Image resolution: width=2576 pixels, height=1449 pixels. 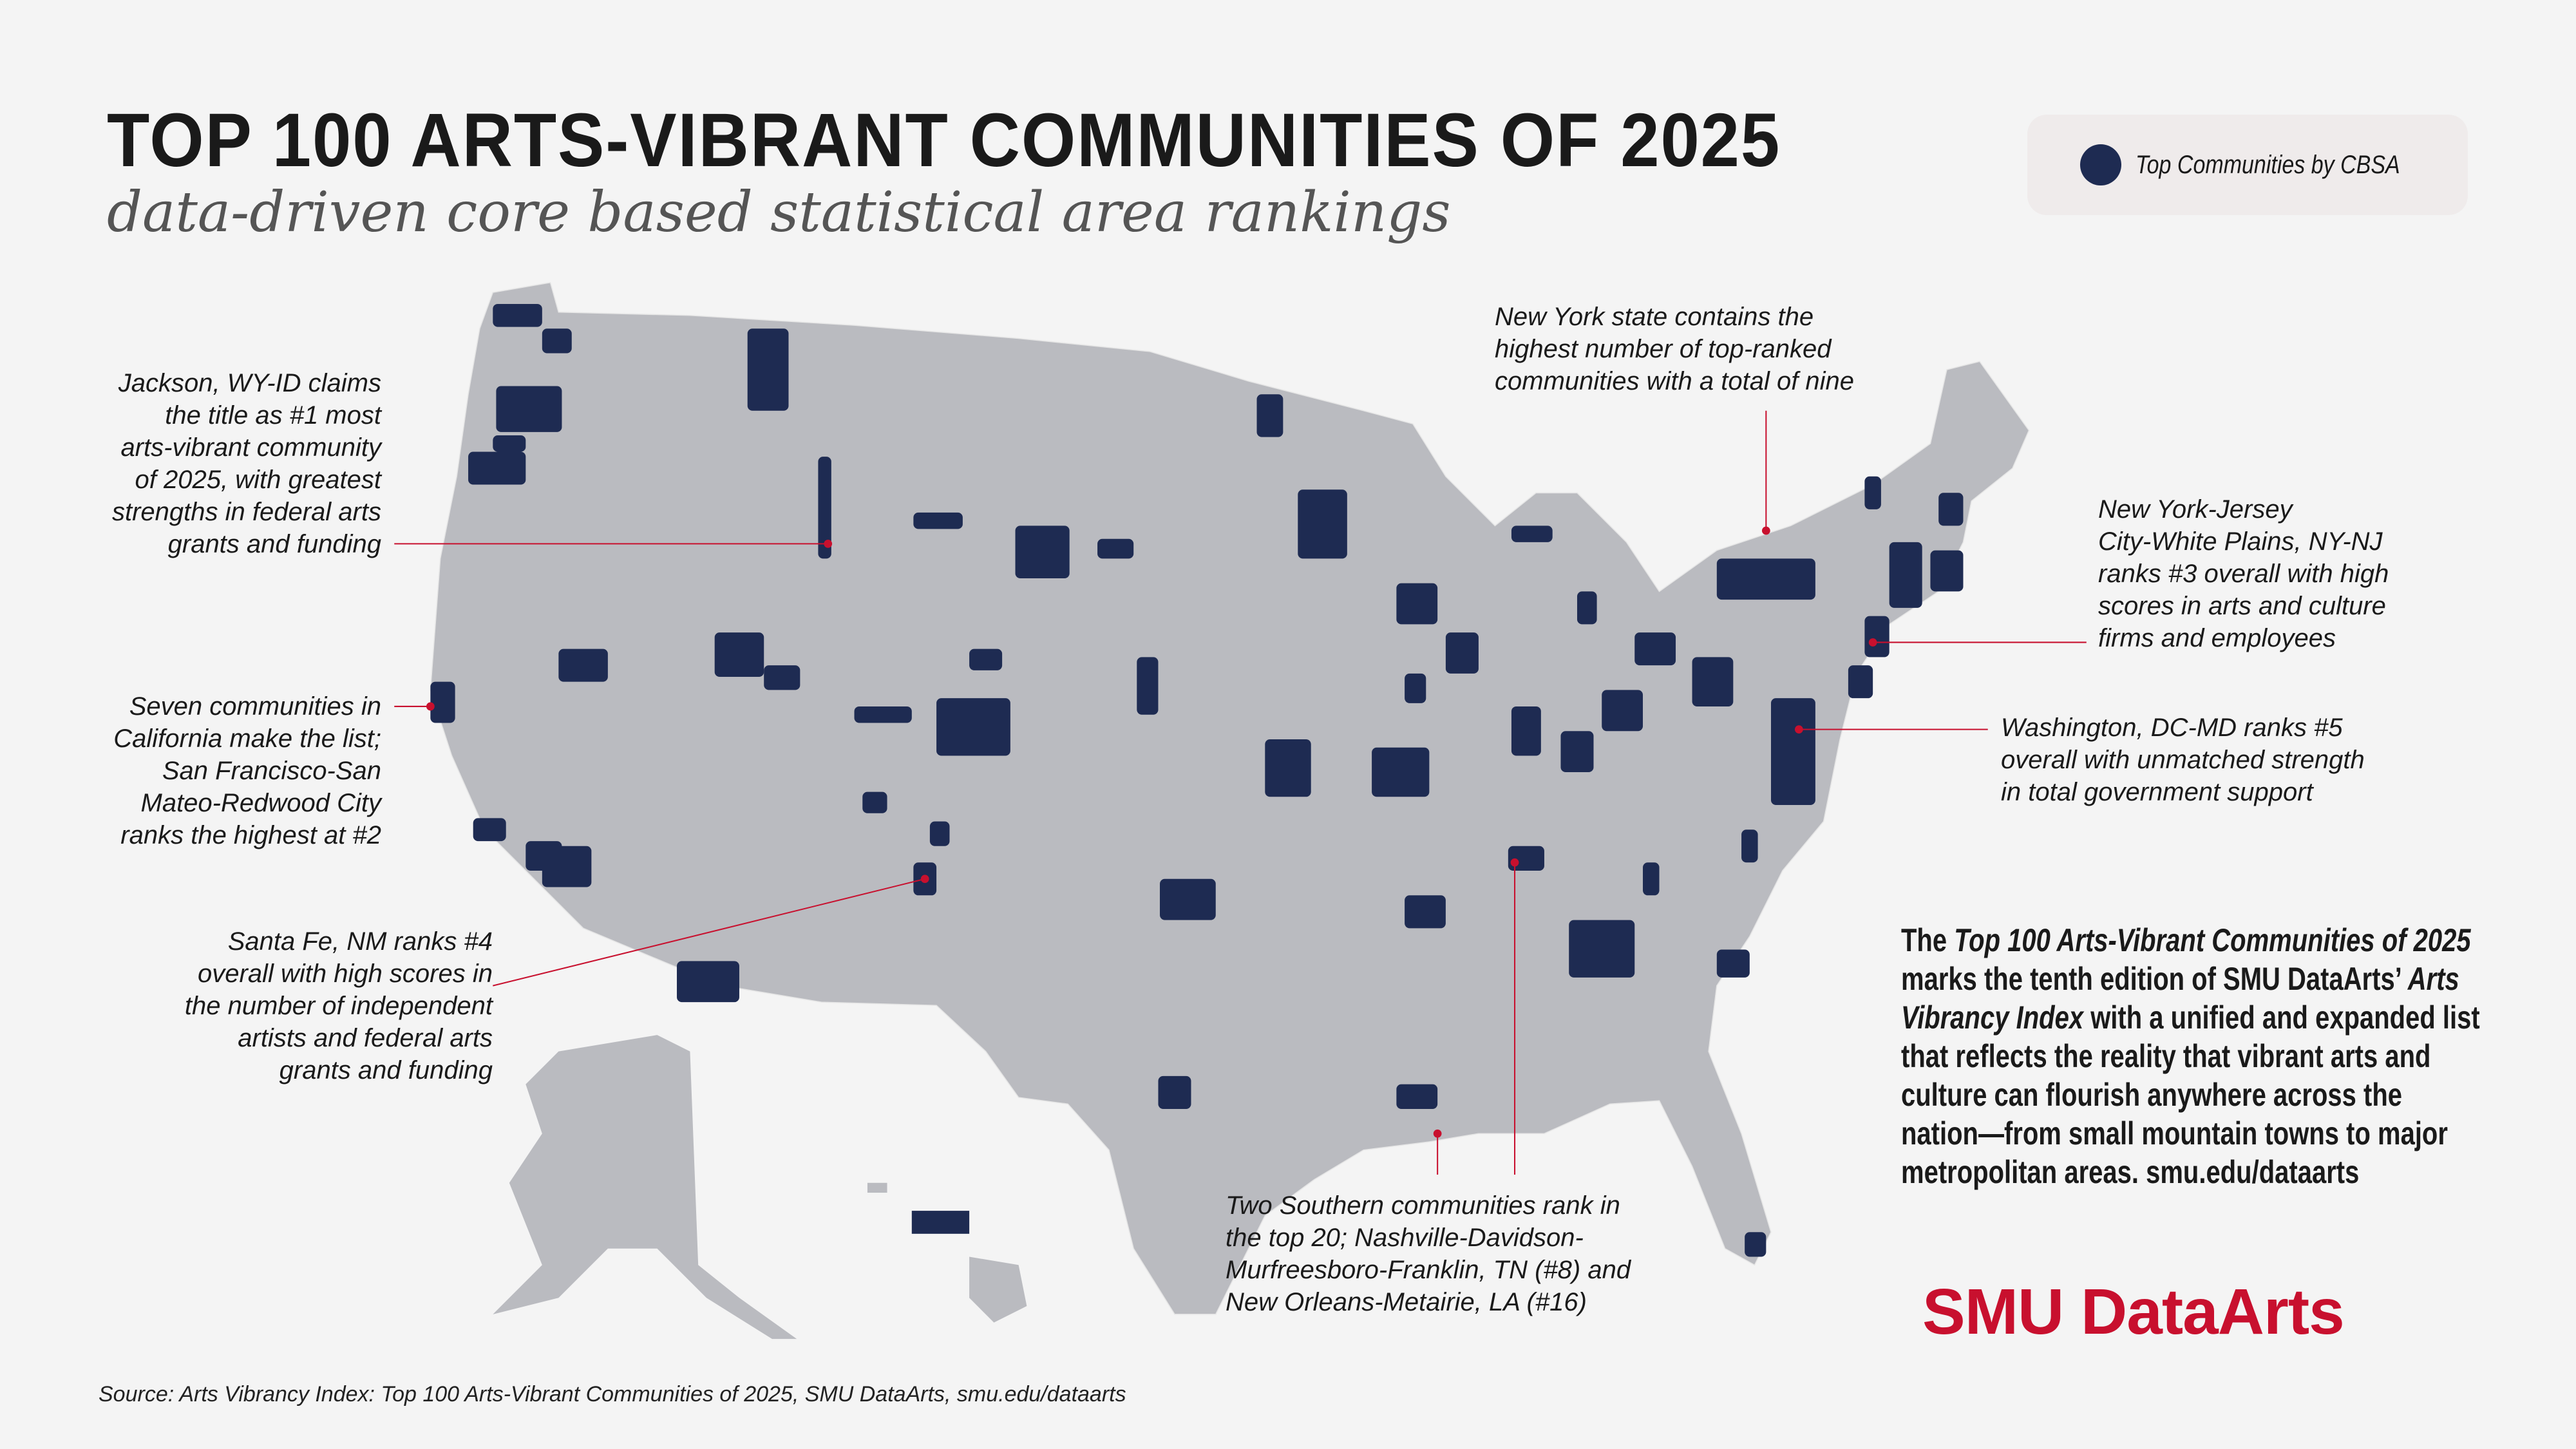 What do you see at coordinates (2134, 1312) in the screenshot?
I see `smu-dataarts-logo: SMU DataArts` at bounding box center [2134, 1312].